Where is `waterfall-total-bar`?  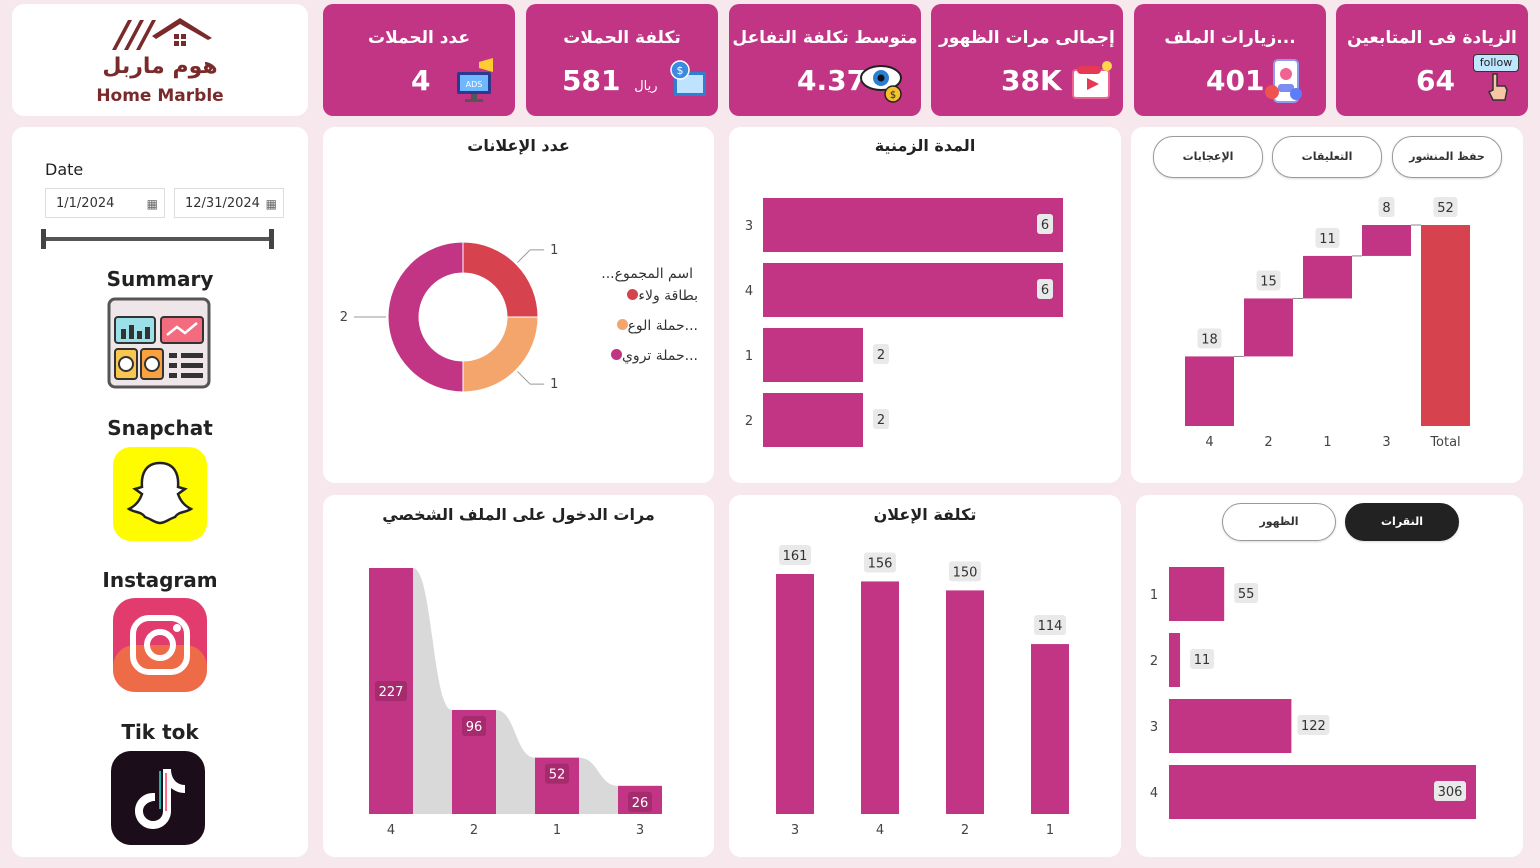
waterfall-total-bar is located at coordinates (1445, 325).